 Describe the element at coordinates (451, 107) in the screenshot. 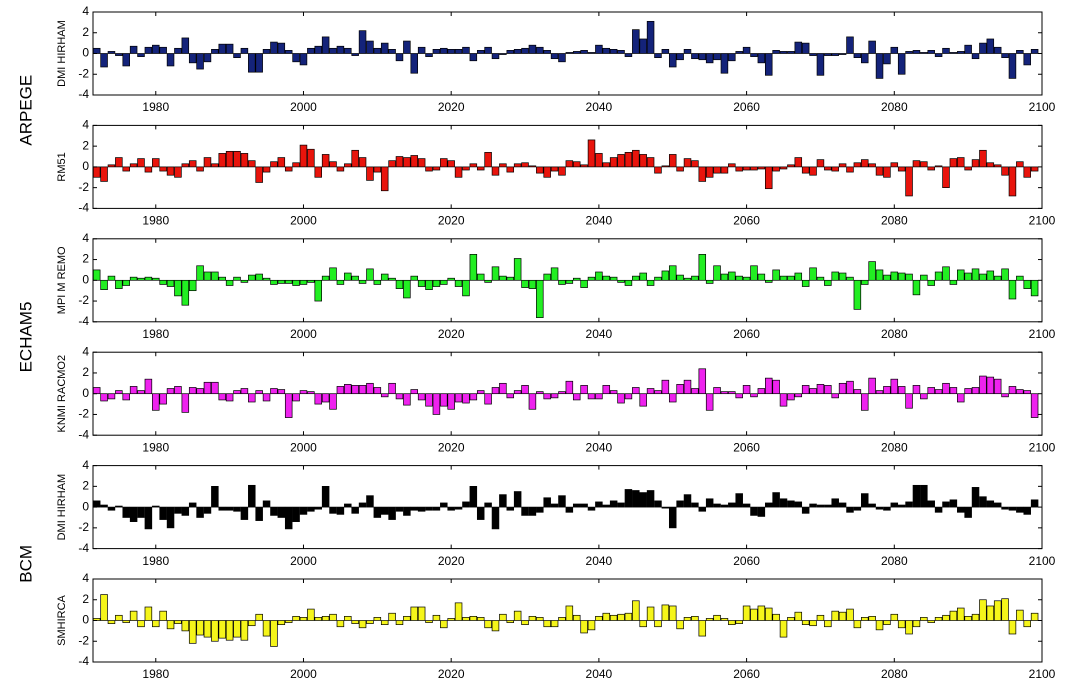

I see `x-tick-label: 2020` at that location.